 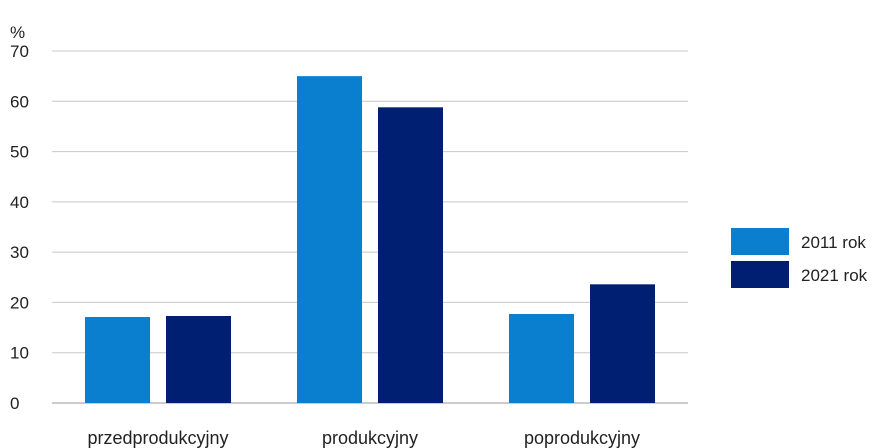 I want to click on y-tick-label: 50, so click(x=19, y=152).